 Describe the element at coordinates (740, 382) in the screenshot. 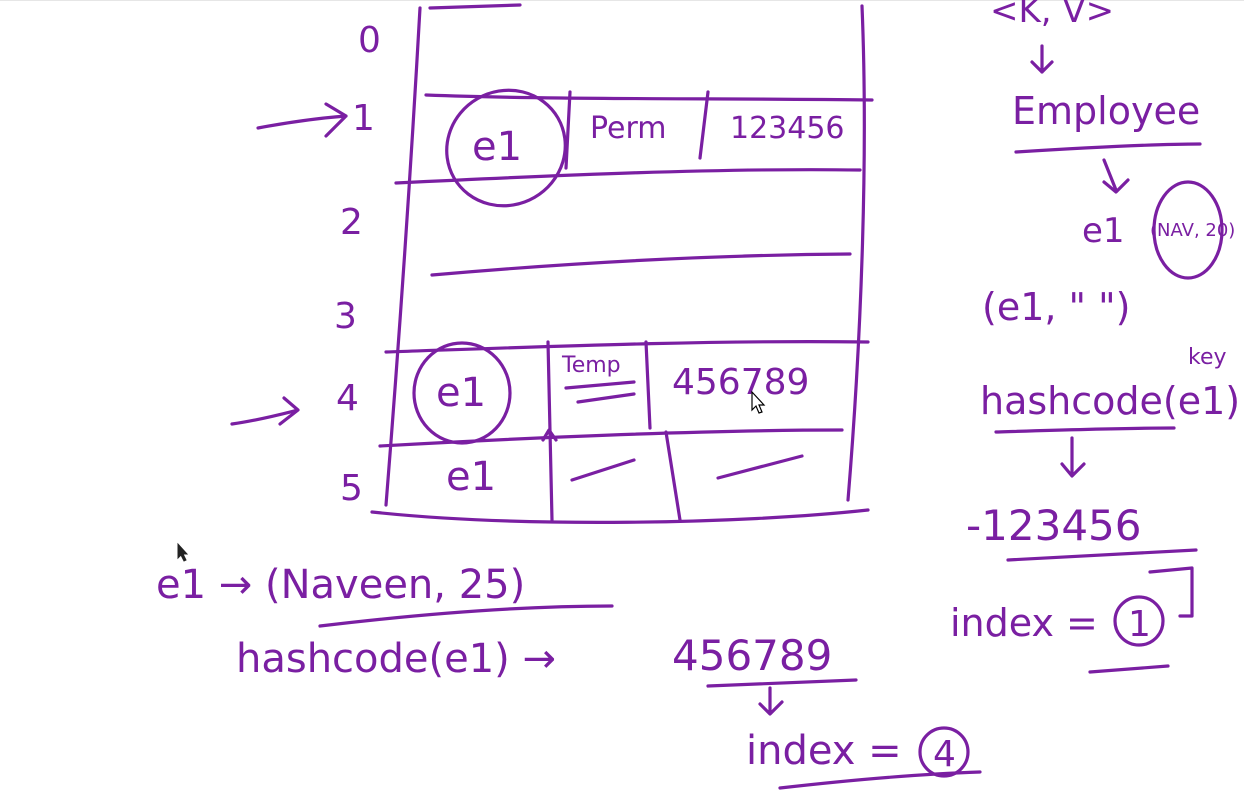

I see `cell-hash: 456789` at that location.